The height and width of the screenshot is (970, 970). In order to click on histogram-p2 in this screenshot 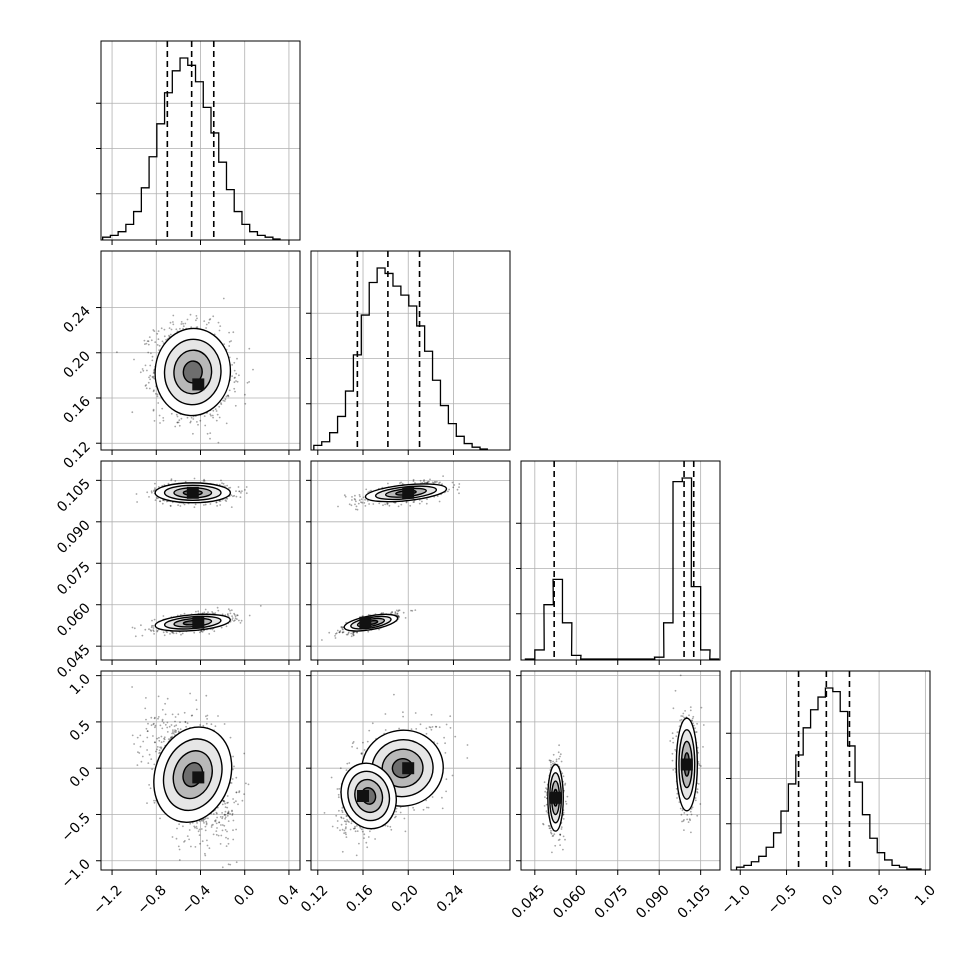, I will do `click(618, 562)`.